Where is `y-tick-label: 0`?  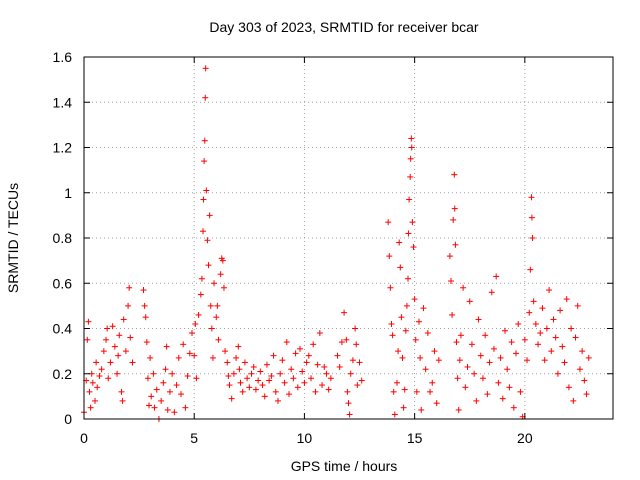
y-tick-label: 0 is located at coordinates (68, 419).